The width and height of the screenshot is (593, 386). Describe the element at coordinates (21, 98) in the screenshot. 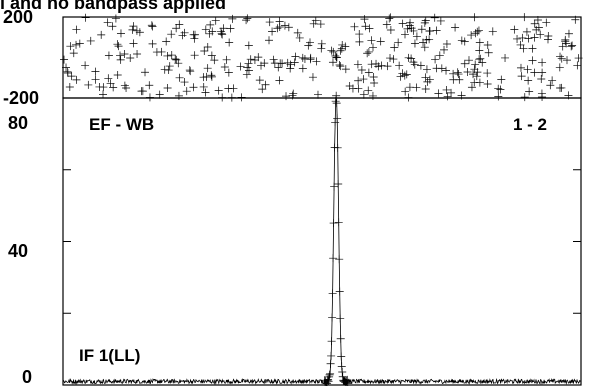

I see `phase-ytick-bottom: -200` at that location.